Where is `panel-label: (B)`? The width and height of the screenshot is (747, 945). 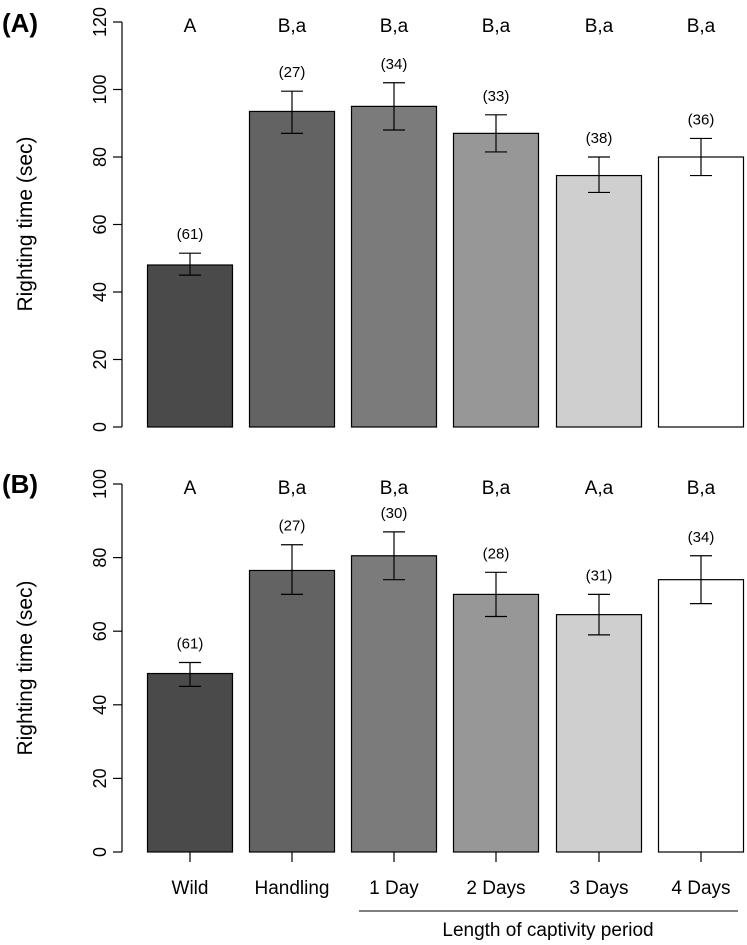
panel-label: (B) is located at coordinates (20, 484).